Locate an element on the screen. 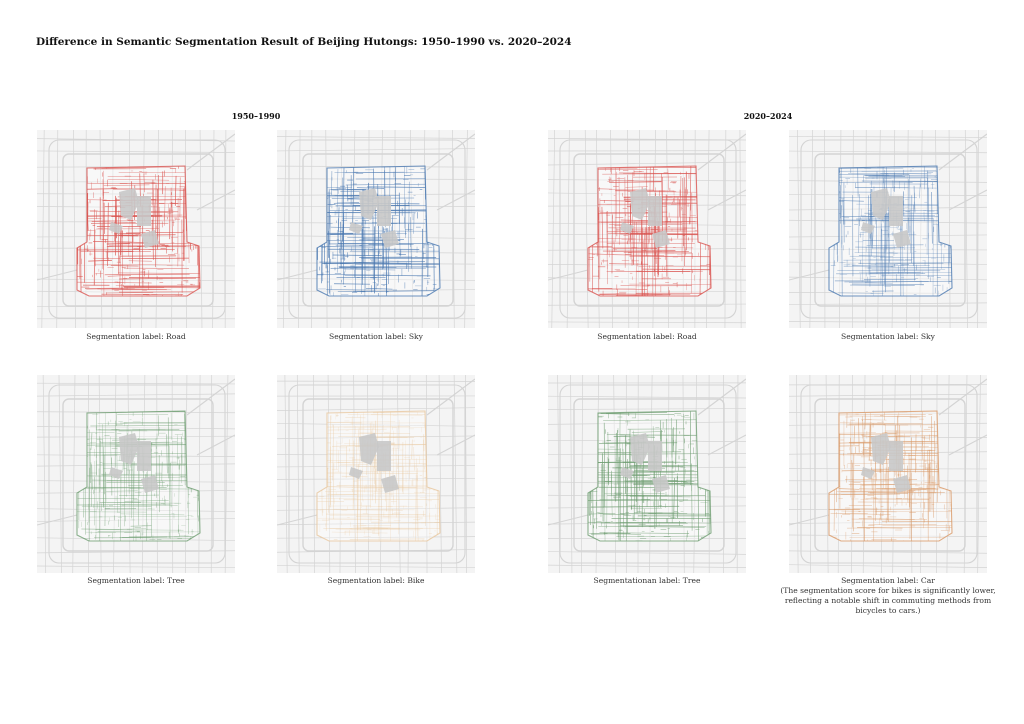 This screenshot has height=724, width=1024. map-panel-road-2020 is located at coordinates (647, 229).